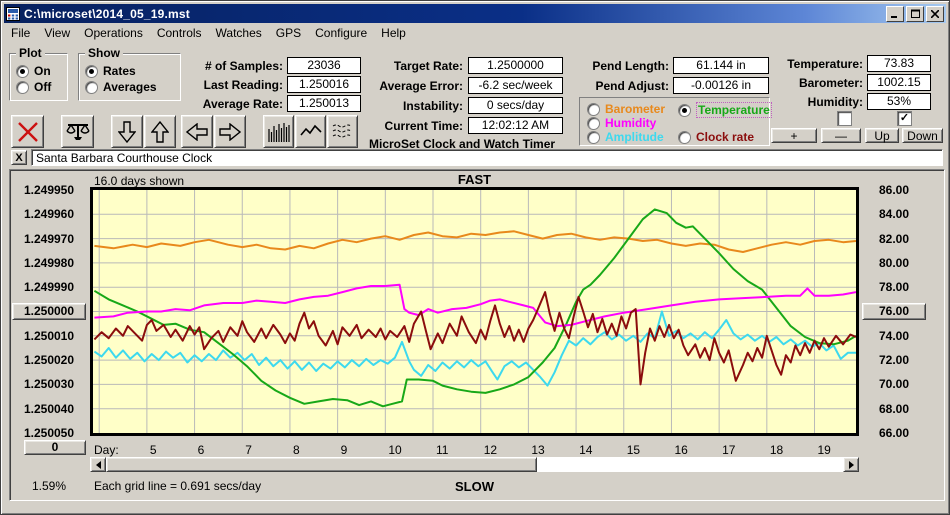  What do you see at coordinates (21, 33) in the screenshot?
I see `menu-item-file: File` at bounding box center [21, 33].